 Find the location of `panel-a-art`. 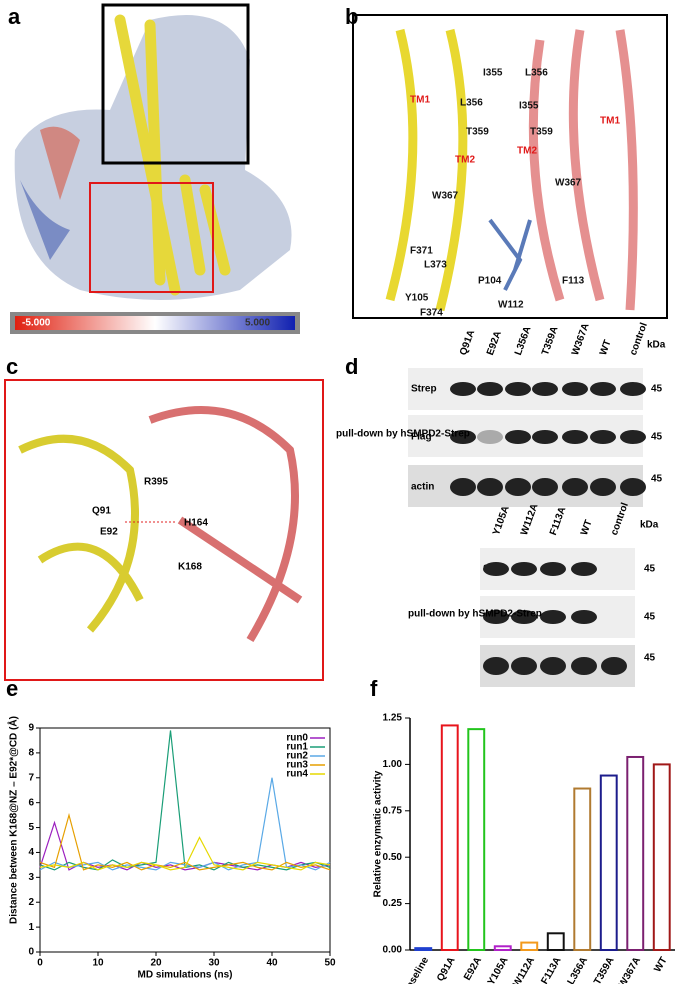

panel-a-art is located at coordinates (155, 168).